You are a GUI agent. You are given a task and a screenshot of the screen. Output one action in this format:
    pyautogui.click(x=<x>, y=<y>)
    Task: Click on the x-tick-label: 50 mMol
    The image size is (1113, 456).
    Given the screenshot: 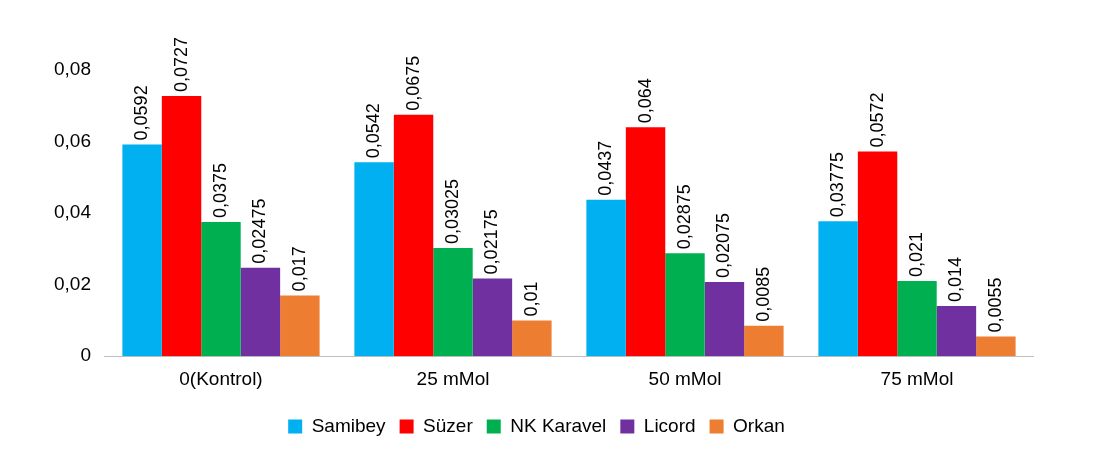 What is the action you would take?
    pyautogui.click(x=685, y=378)
    